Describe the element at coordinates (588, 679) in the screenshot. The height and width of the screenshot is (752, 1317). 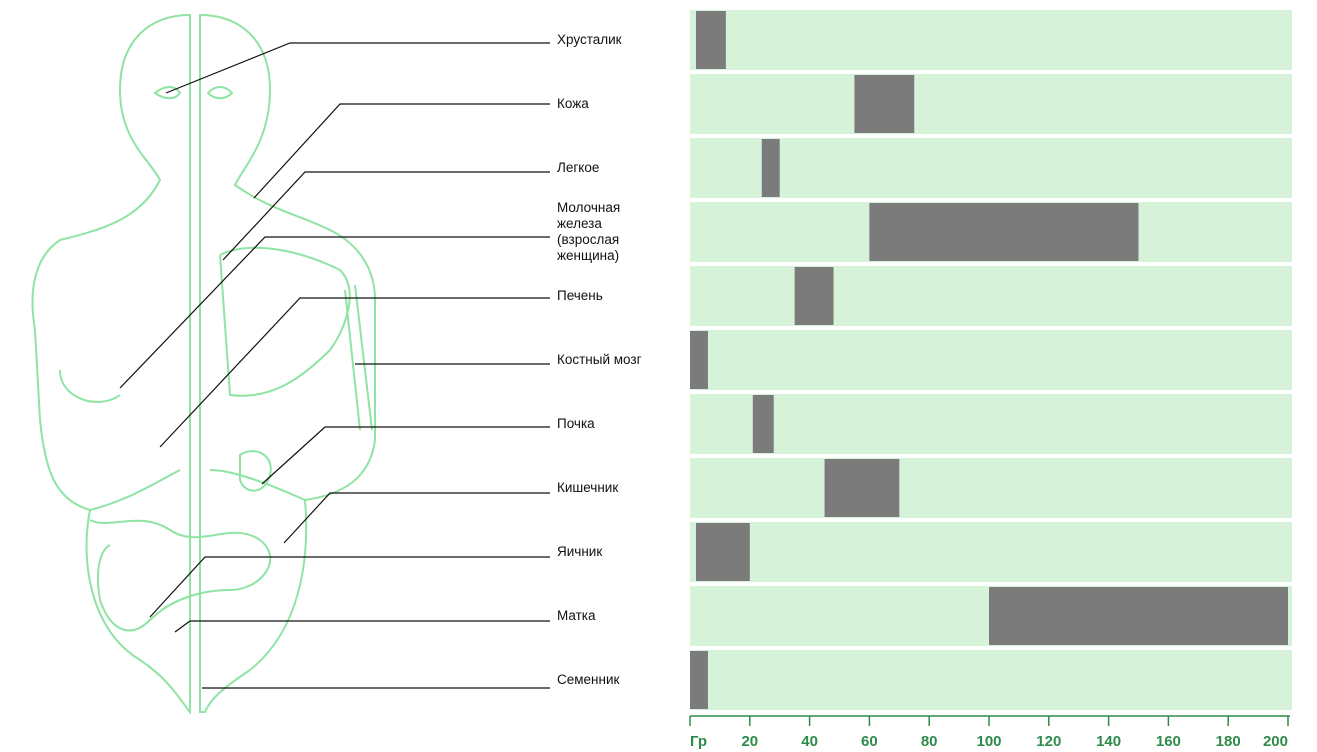
I see `category-label: Семенник` at that location.